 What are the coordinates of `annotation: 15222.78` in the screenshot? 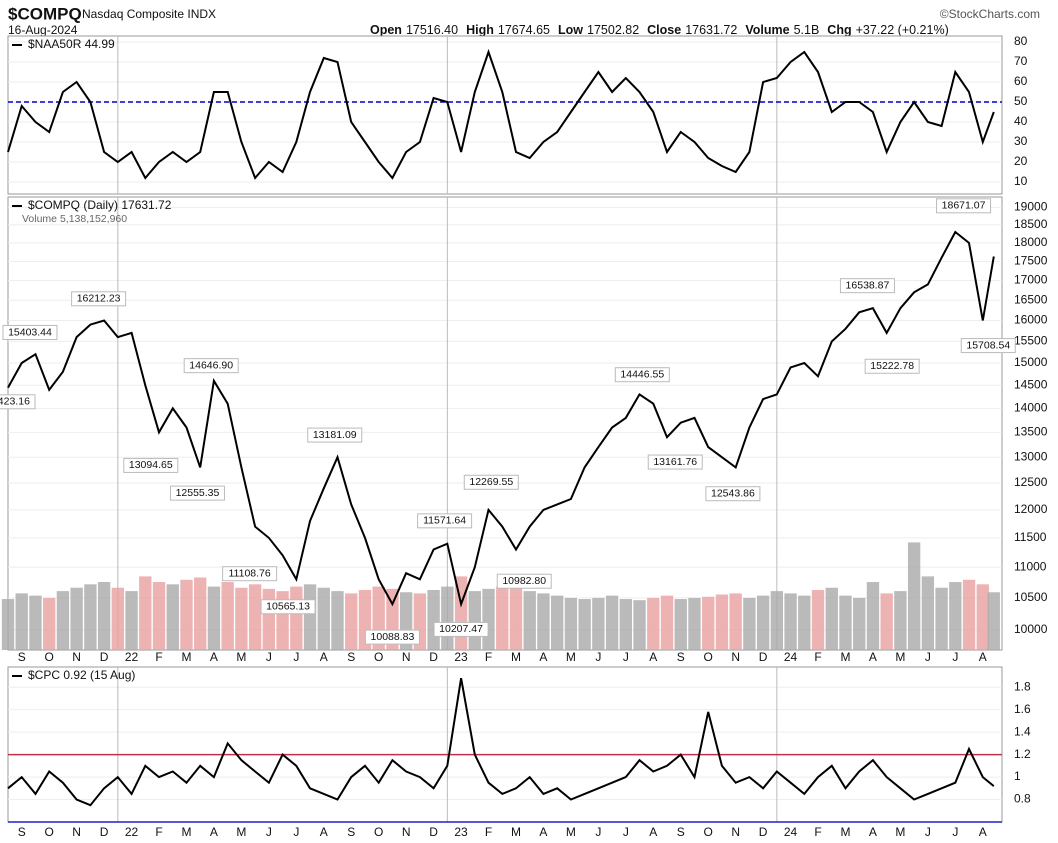 It's located at (892, 366).